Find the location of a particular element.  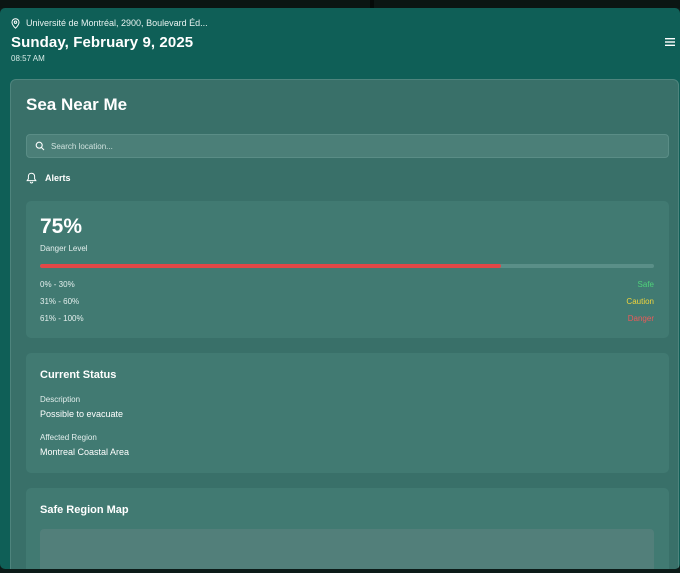

hamburger-menu-icon is located at coordinates (670, 42).